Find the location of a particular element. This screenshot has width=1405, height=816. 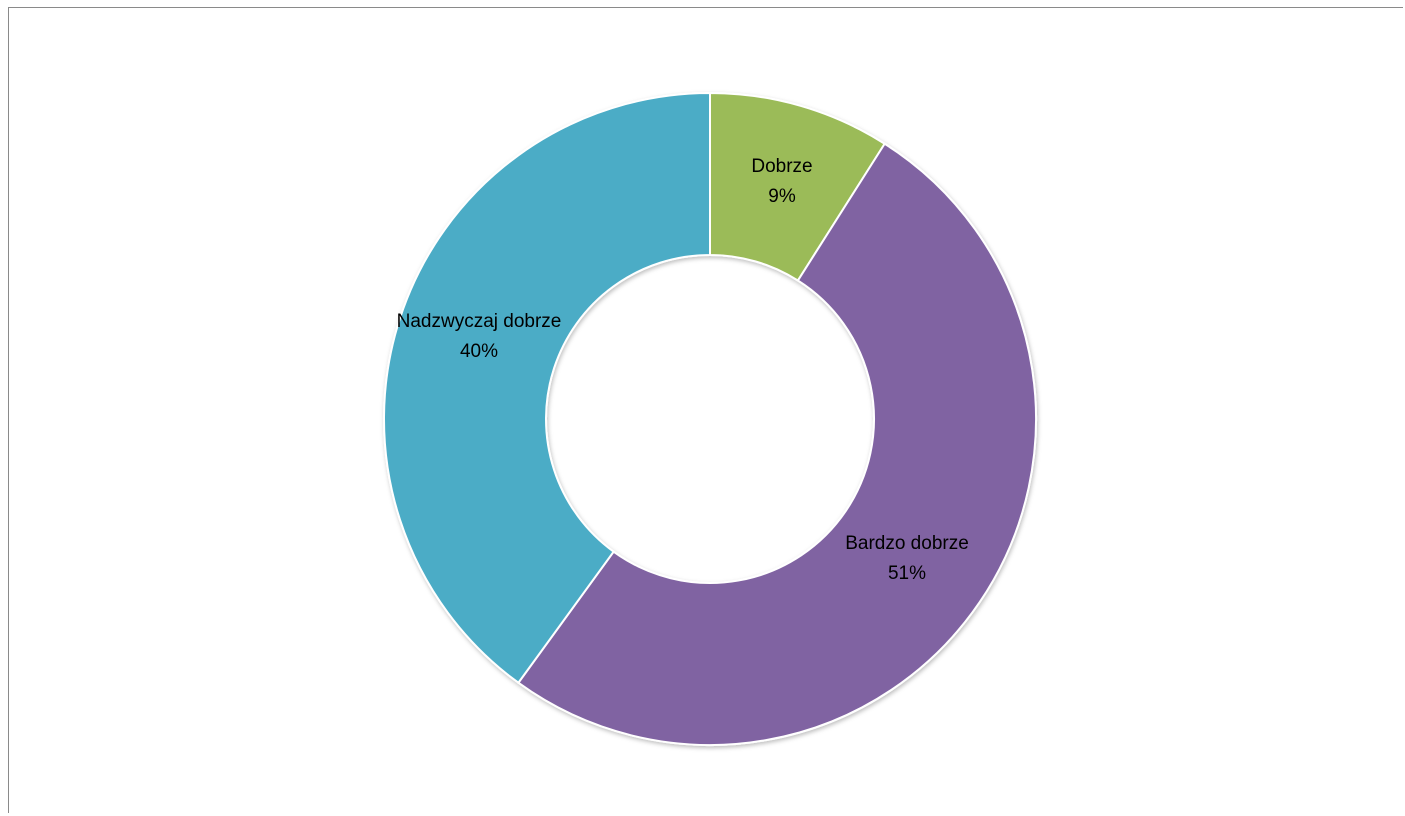

slice-label: Bardzo dobrze 51% is located at coordinates (907, 558).